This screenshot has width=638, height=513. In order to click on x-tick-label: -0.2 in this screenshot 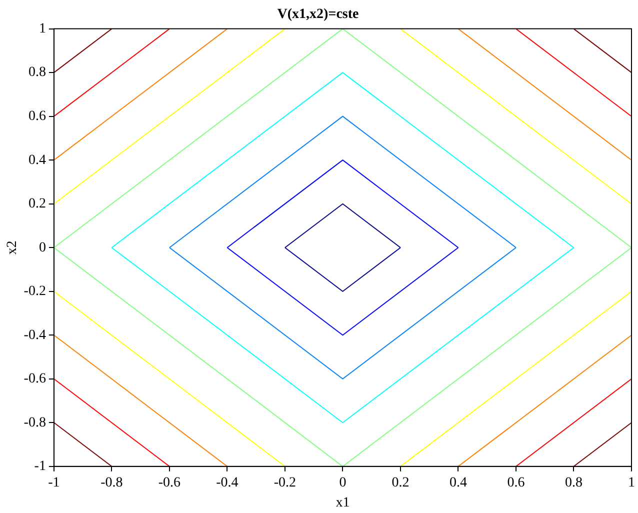, I will do `click(285, 482)`.